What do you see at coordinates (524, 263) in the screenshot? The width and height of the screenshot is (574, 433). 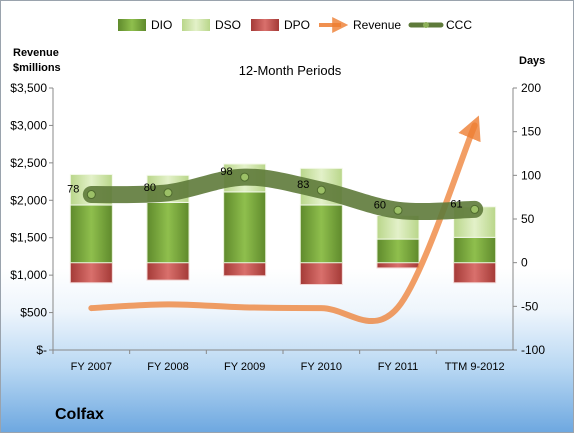 I see `right-tick-label: 0` at bounding box center [524, 263].